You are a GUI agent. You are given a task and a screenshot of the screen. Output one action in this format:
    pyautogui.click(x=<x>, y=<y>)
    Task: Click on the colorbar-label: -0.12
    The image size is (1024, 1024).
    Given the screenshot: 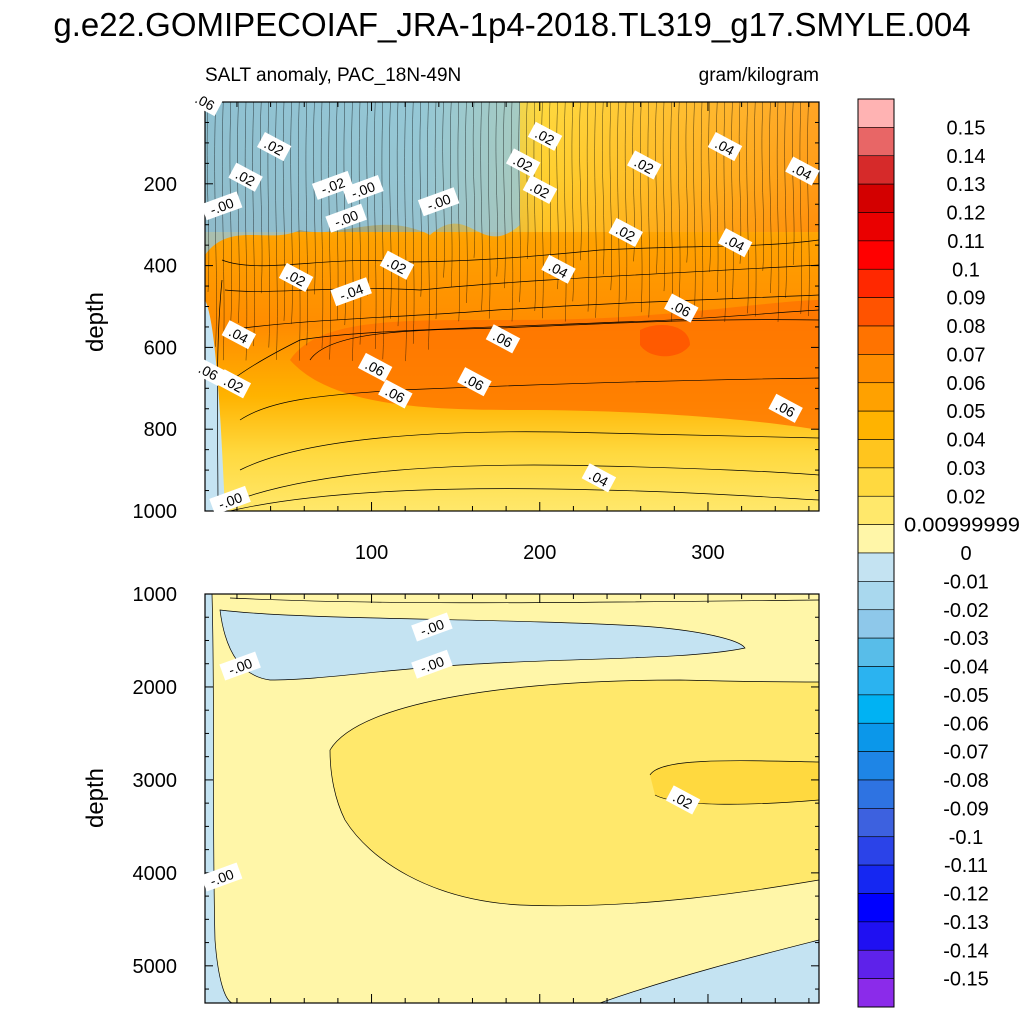 What is the action you would take?
    pyautogui.click(x=966, y=895)
    